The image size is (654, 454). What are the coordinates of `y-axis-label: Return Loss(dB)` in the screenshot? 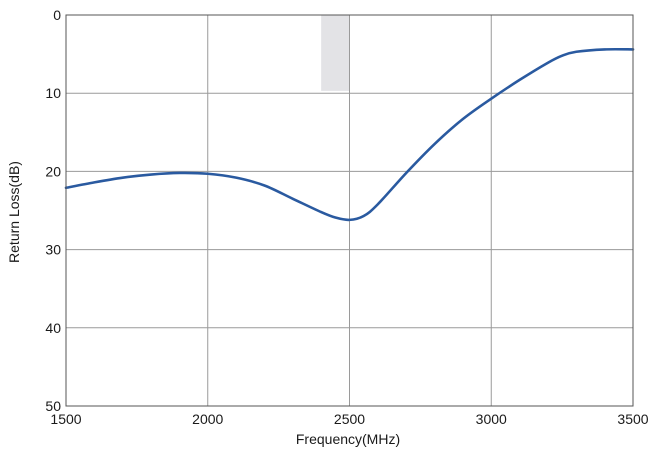 It's located at (14, 212).